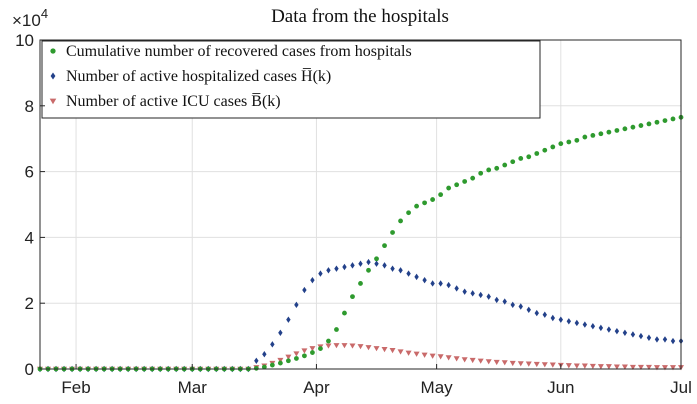 This screenshot has height=404, width=697. Describe the element at coordinates (437, 387) in the screenshot. I see `x-tick-label: May` at that location.